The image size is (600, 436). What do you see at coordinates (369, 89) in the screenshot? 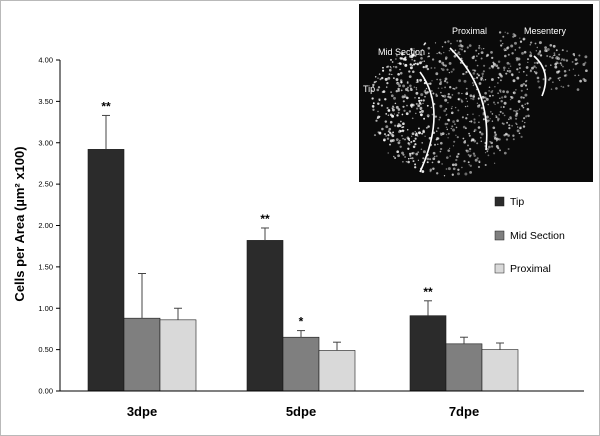
I see `inset-label-tip: Tip` at bounding box center [369, 89].